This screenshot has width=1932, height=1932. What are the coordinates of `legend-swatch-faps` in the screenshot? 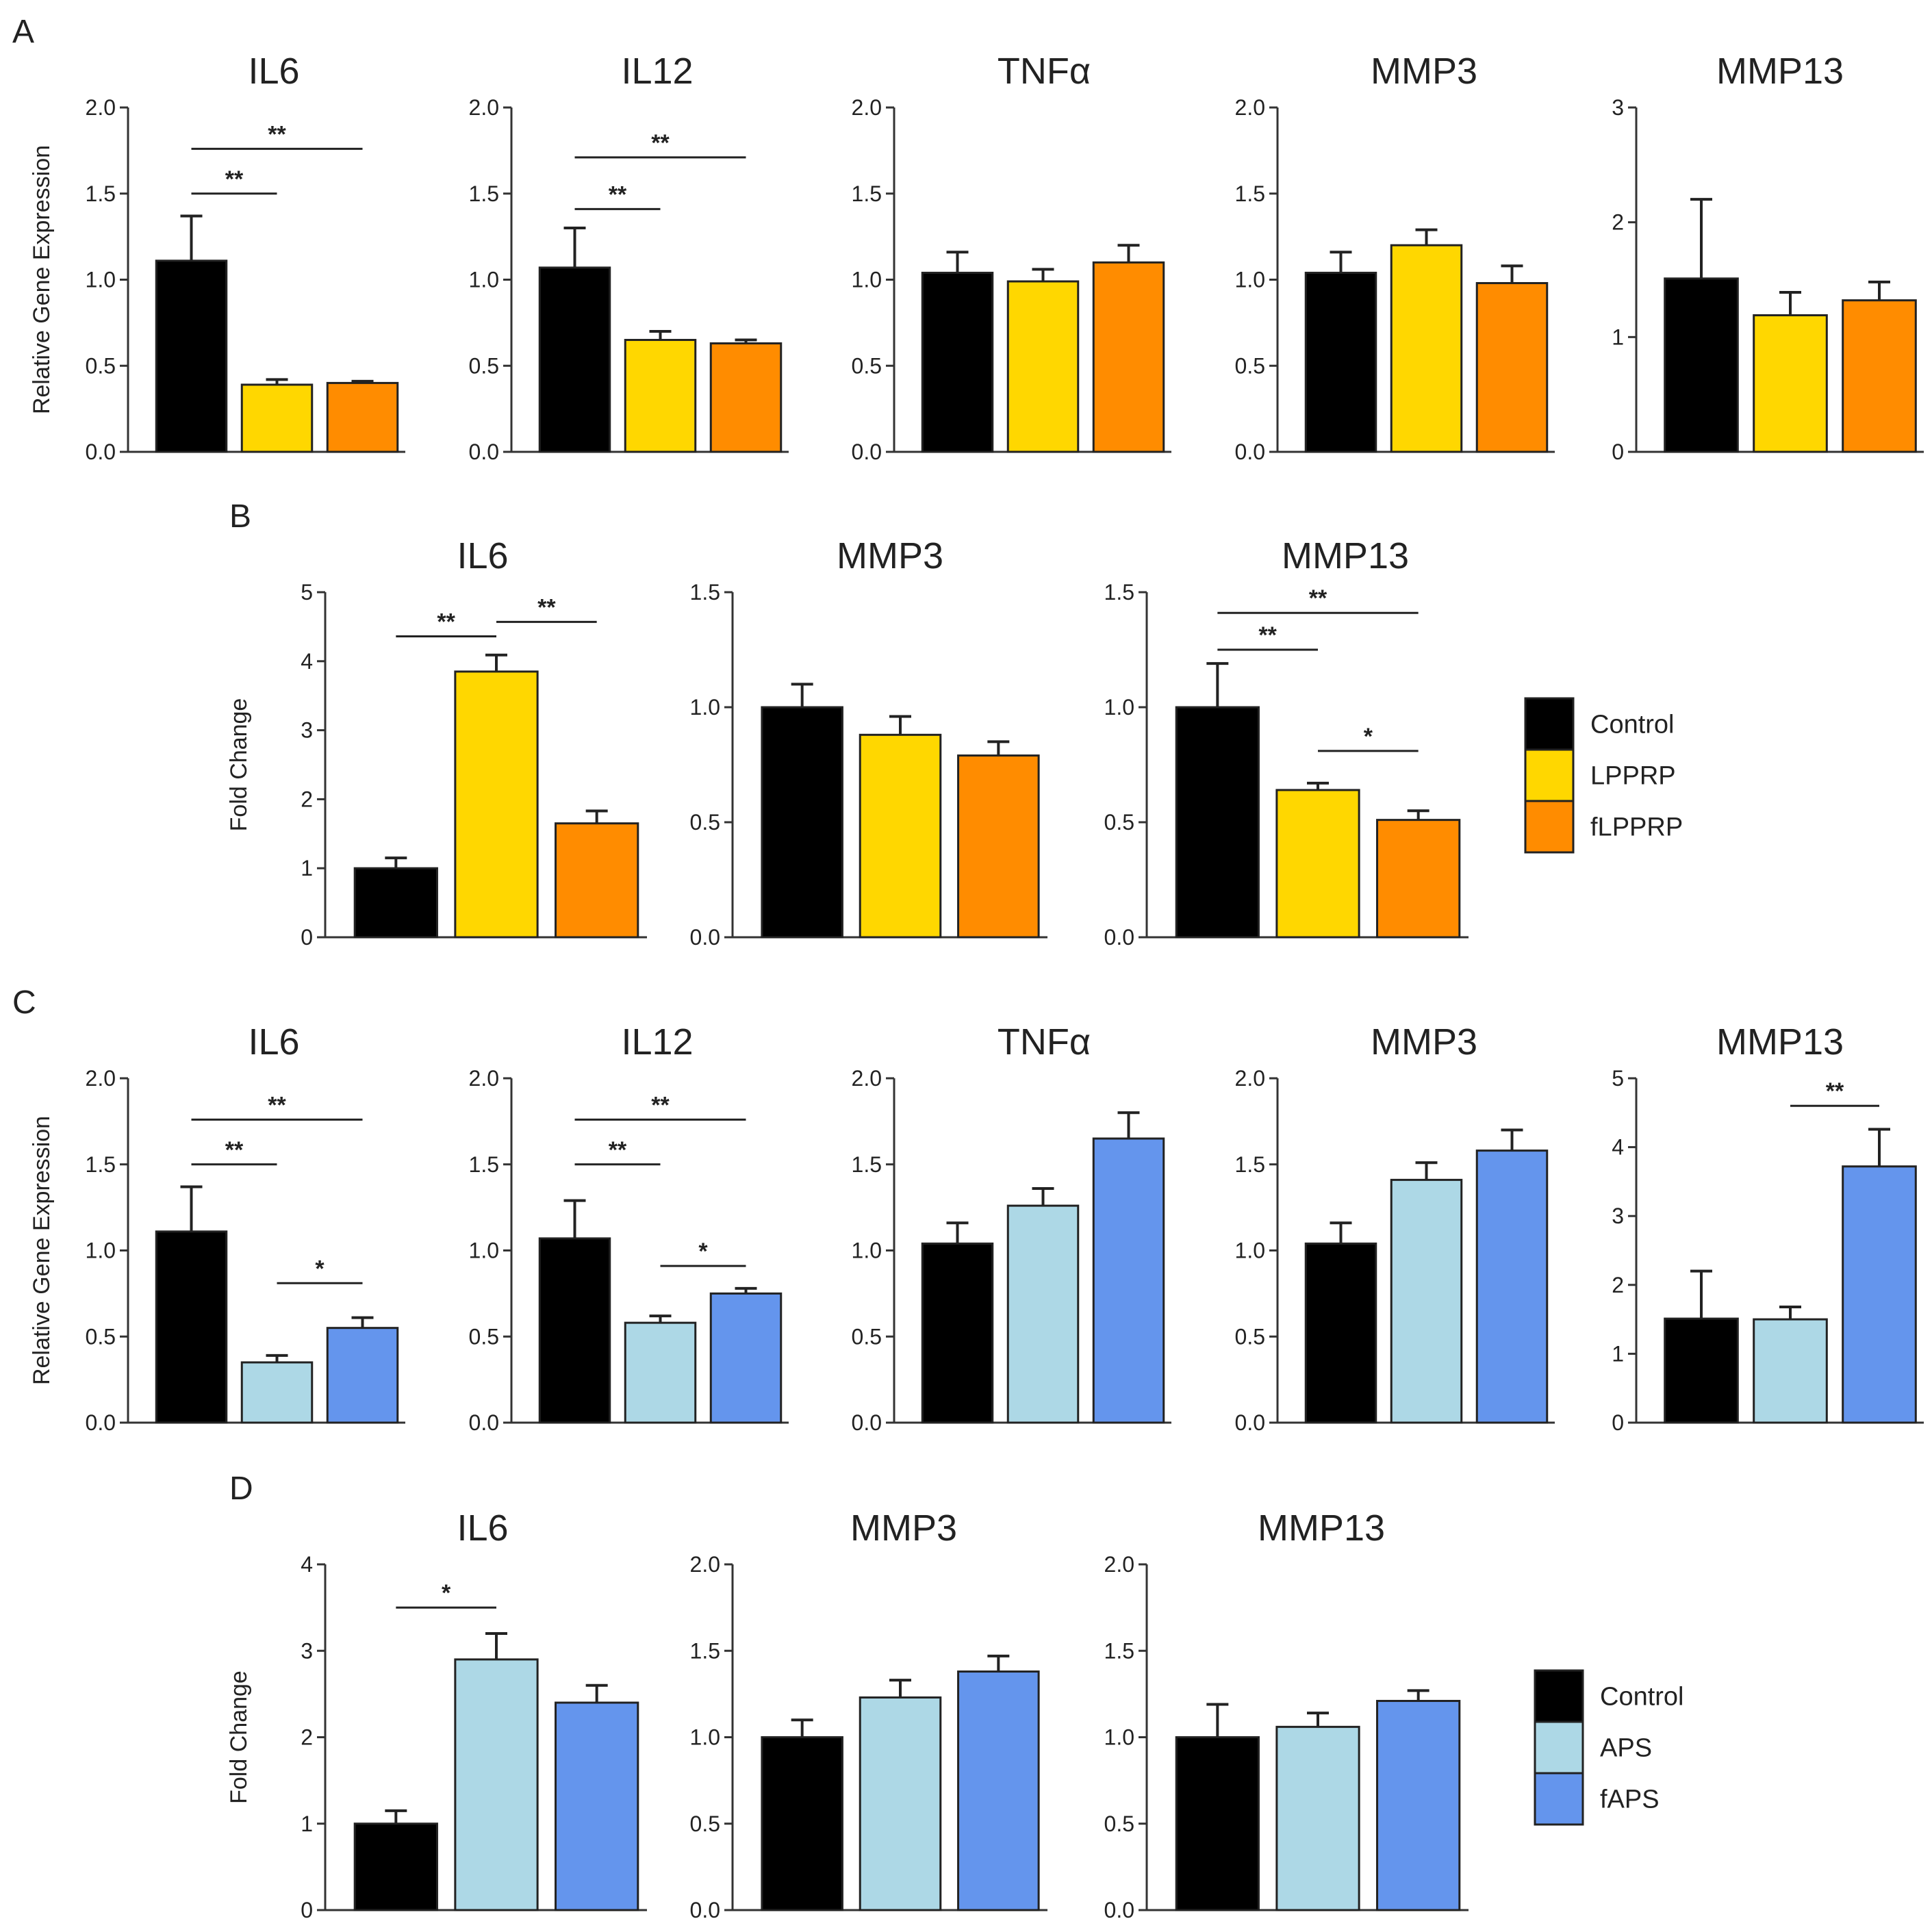 It's located at (1559, 1799).